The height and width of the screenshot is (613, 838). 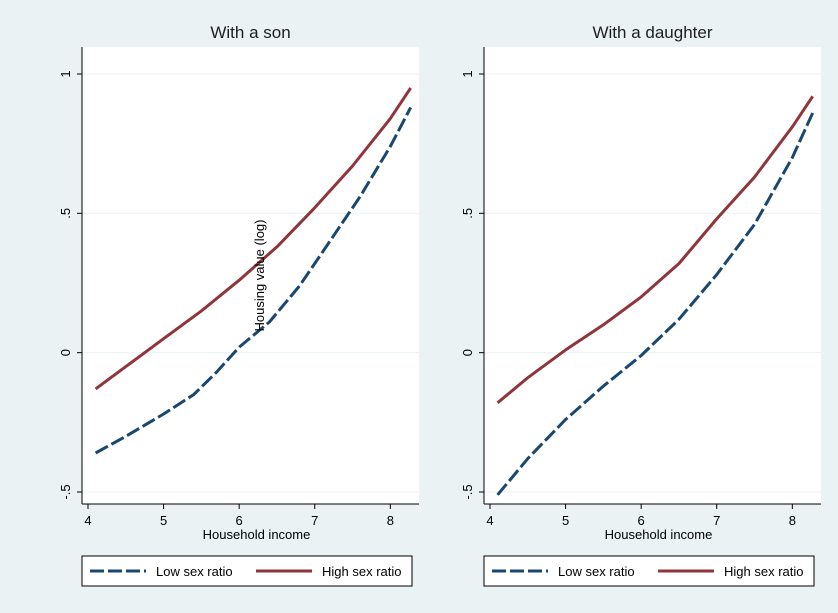 What do you see at coordinates (259, 275) in the screenshot?
I see `y-axis-title: Housing value (log)` at bounding box center [259, 275].